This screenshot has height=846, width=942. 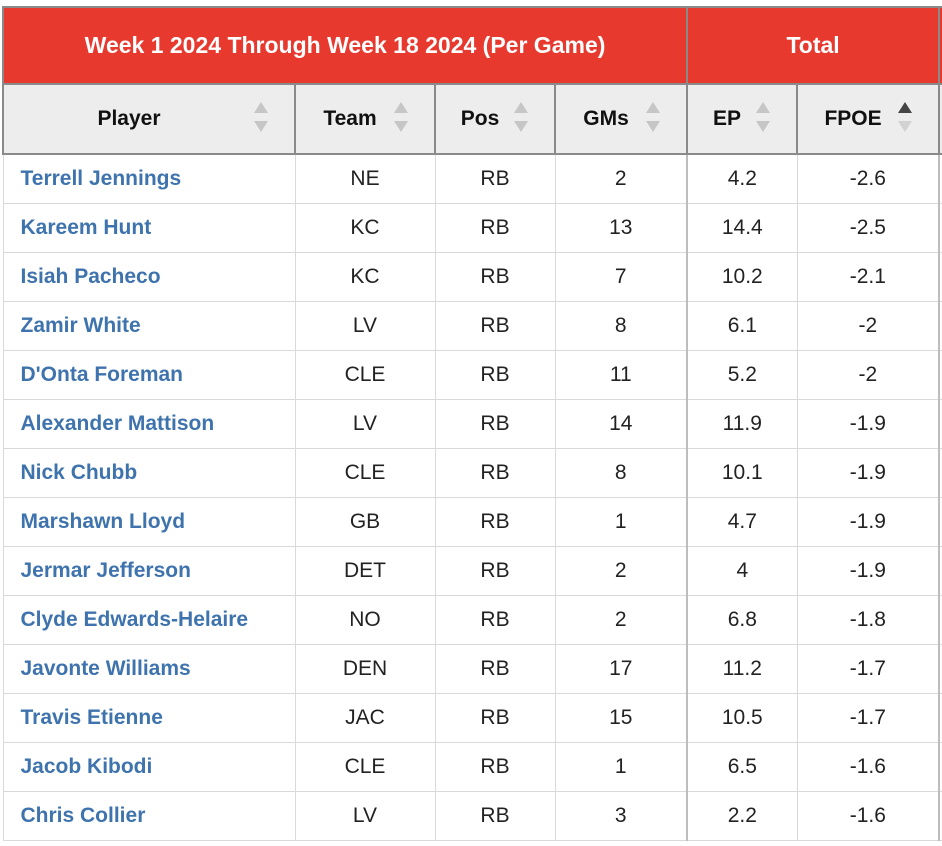 What do you see at coordinates (853, 118) in the screenshot?
I see `column-header-label: FPOE` at bounding box center [853, 118].